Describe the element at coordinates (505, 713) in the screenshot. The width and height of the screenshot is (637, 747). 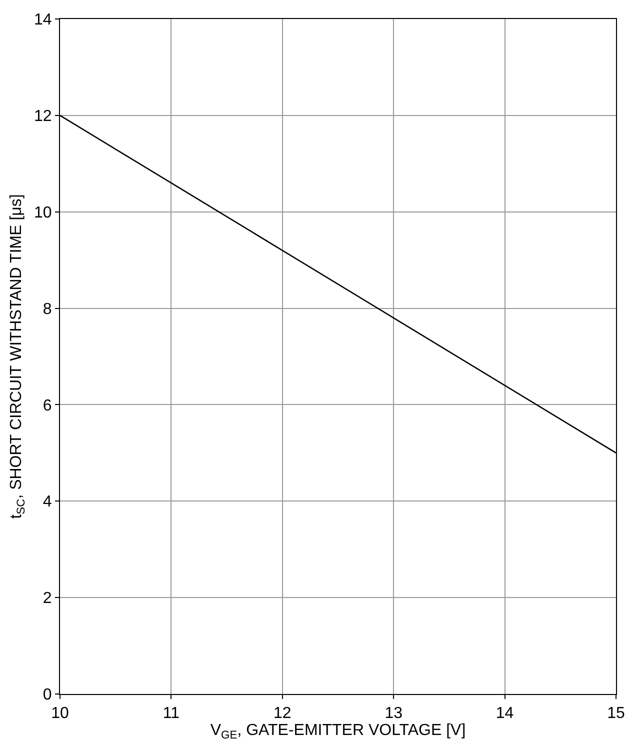
I see `x-tick-label: 14` at that location.